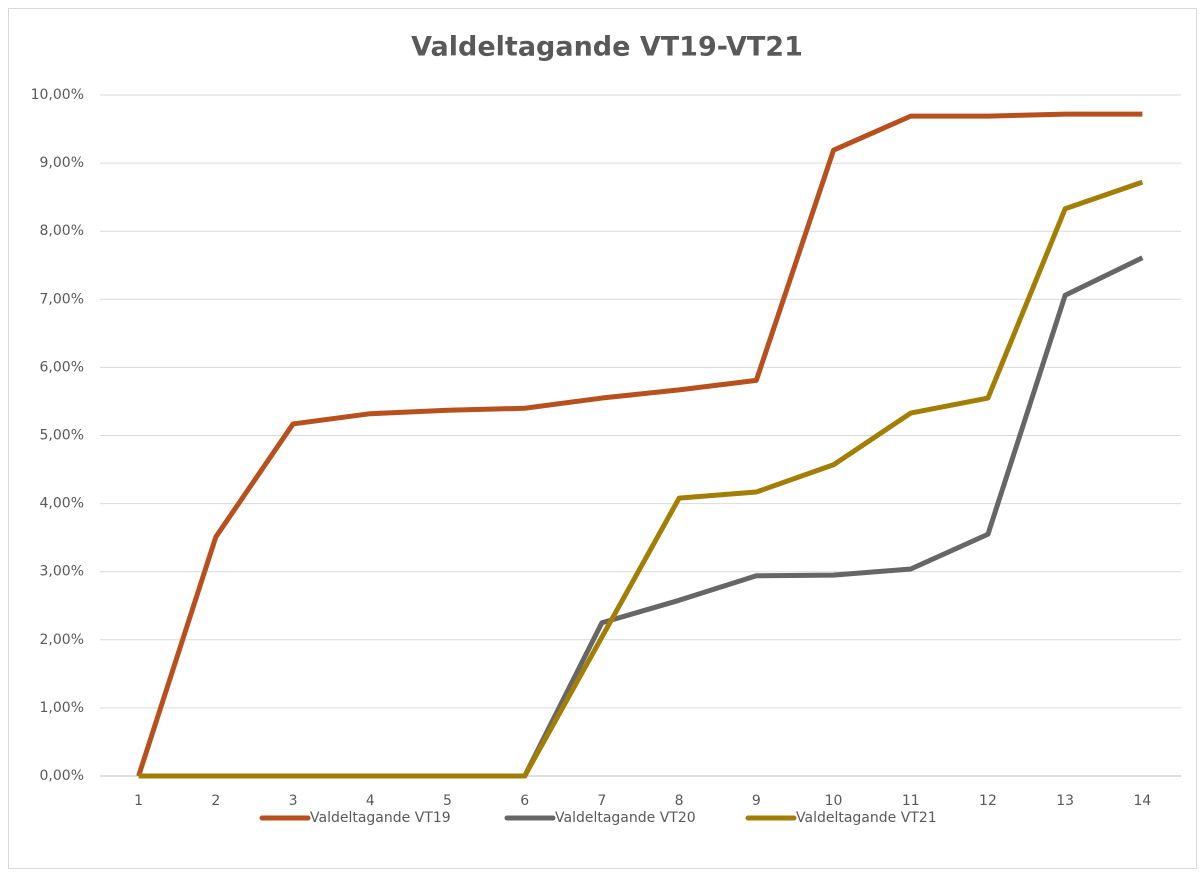 This screenshot has height=872, width=1203. What do you see at coordinates (625, 818) in the screenshot?
I see `legend-label: Valdeltagande VT20` at bounding box center [625, 818].